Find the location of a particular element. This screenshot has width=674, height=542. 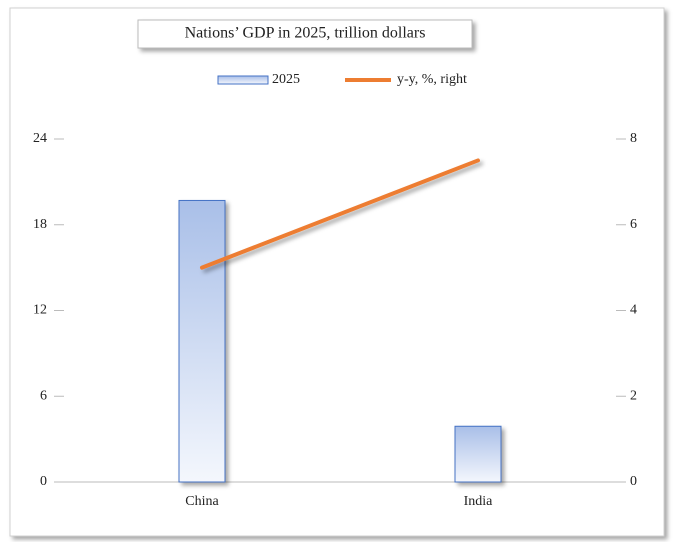

y-tick-label: 18 is located at coordinates (40, 224).